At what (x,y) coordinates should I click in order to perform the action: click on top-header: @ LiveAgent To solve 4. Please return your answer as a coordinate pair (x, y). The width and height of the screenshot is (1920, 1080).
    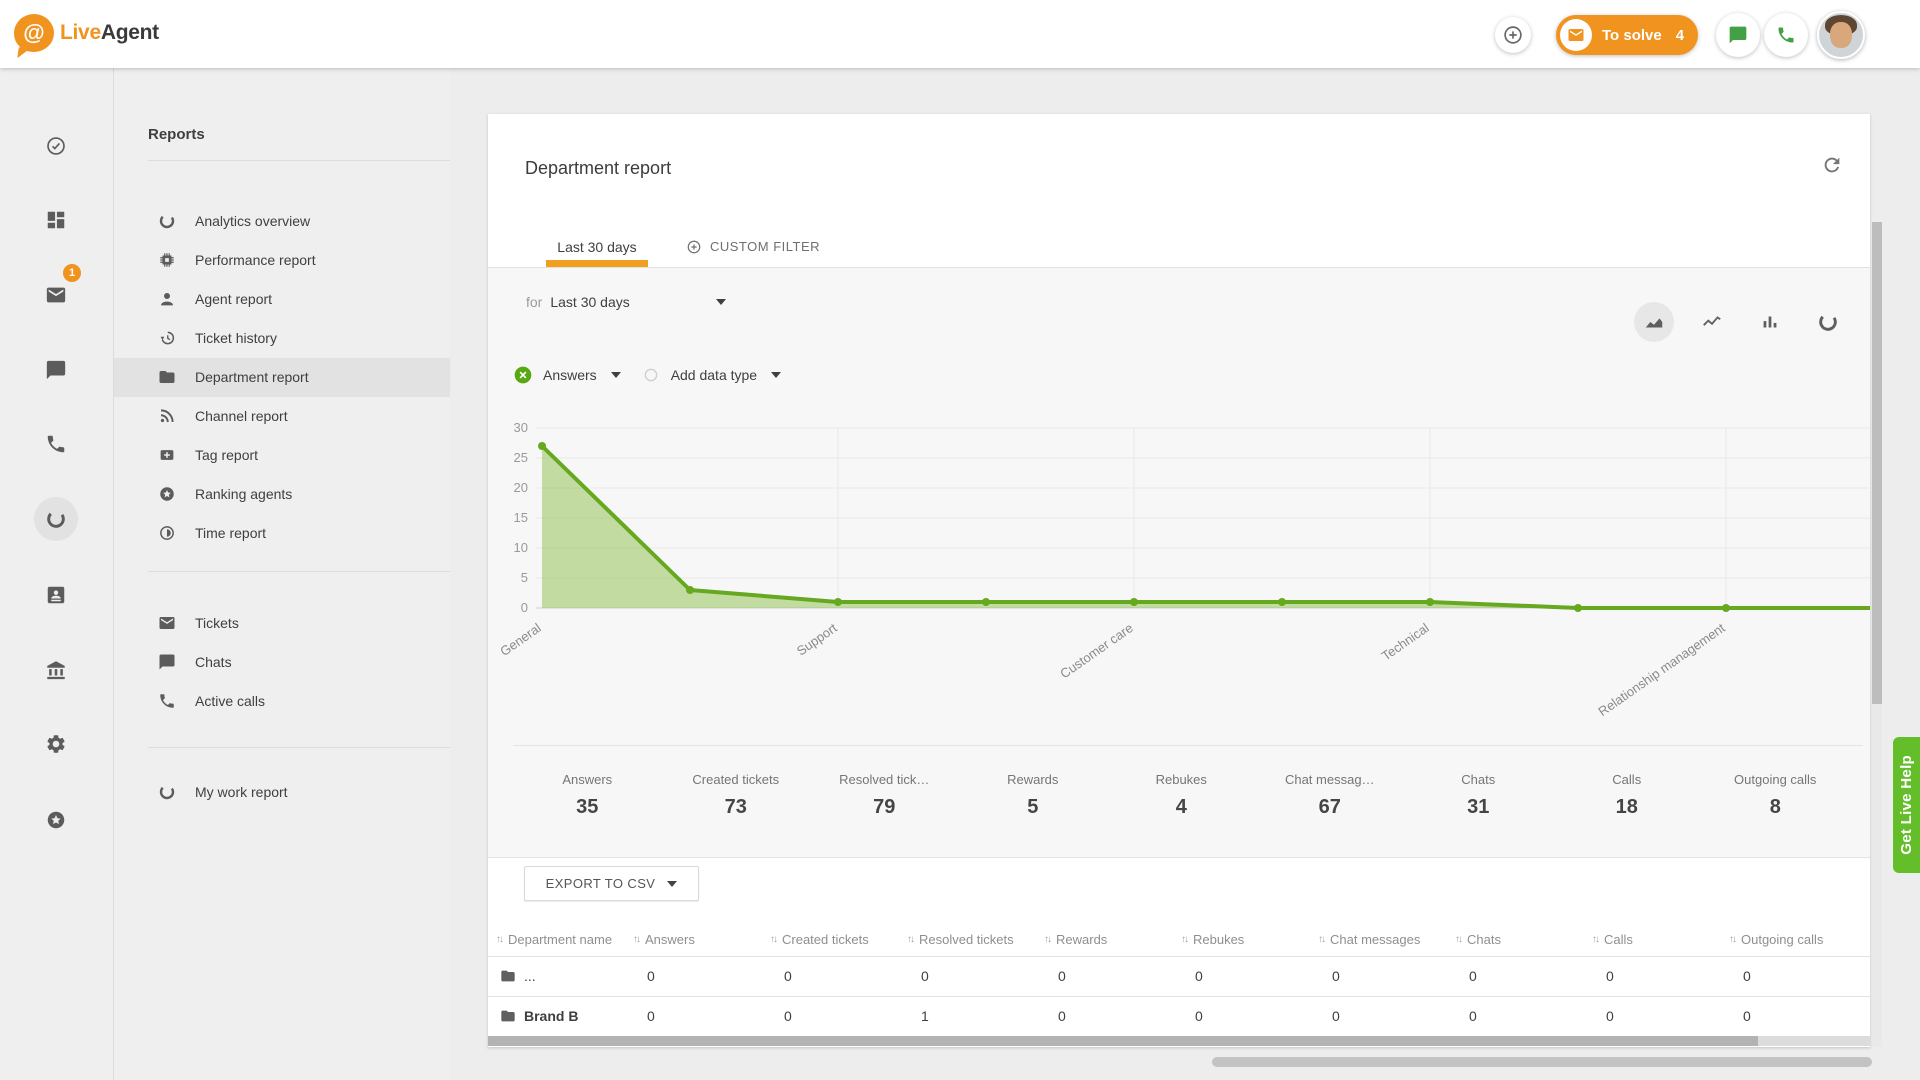
    Looking at the image, I should click on (960, 34).